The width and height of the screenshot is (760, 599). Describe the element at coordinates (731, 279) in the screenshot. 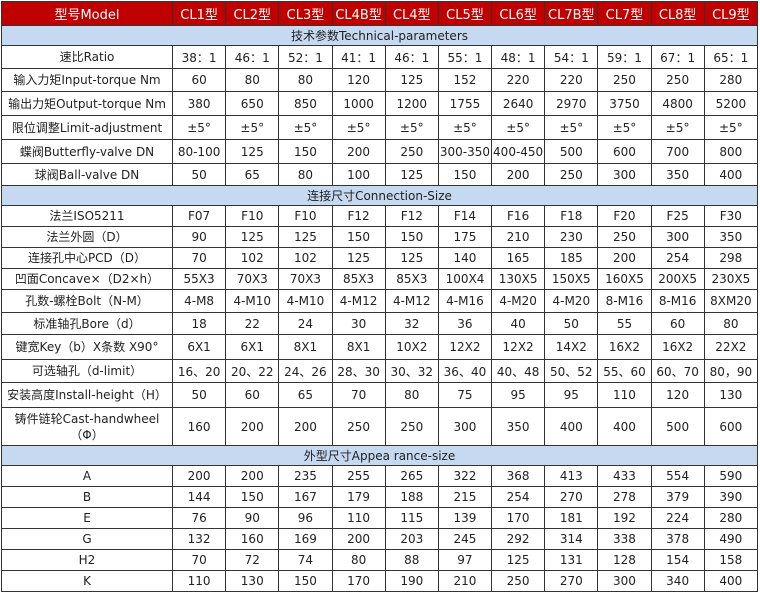

I see `table-cell: 230X5` at that location.